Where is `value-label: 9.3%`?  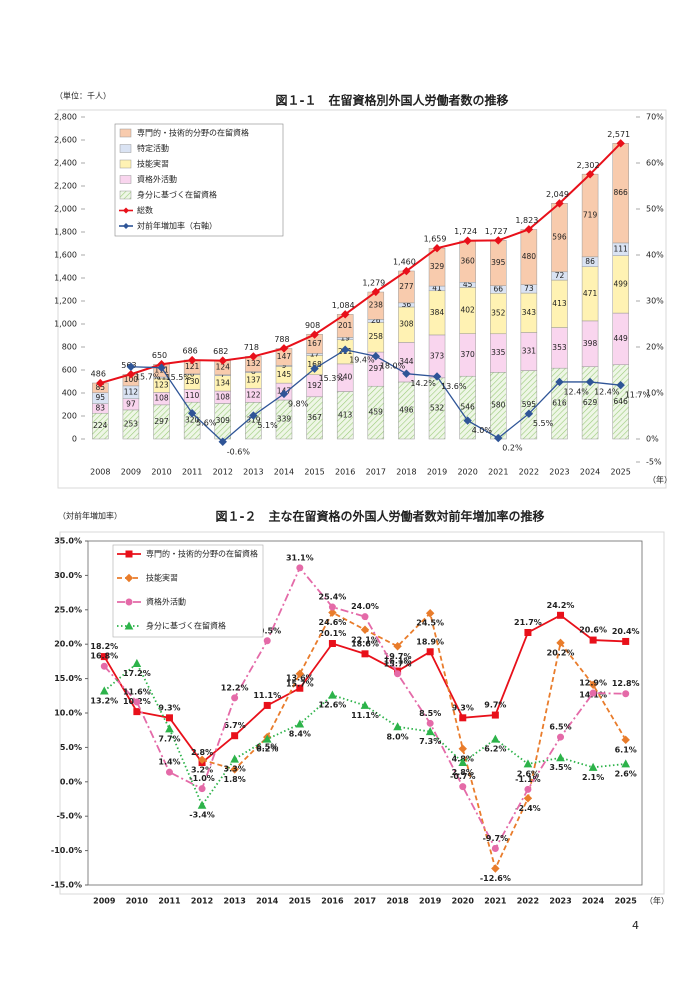 value-label: 9.3% is located at coordinates (463, 707).